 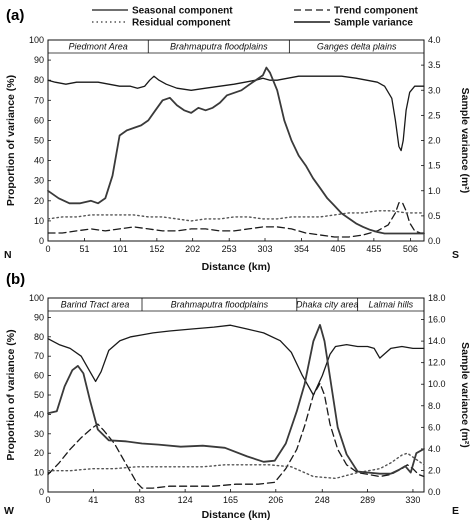 I want to click on y-right-tick-label: 16.0, so click(x=437, y=320).